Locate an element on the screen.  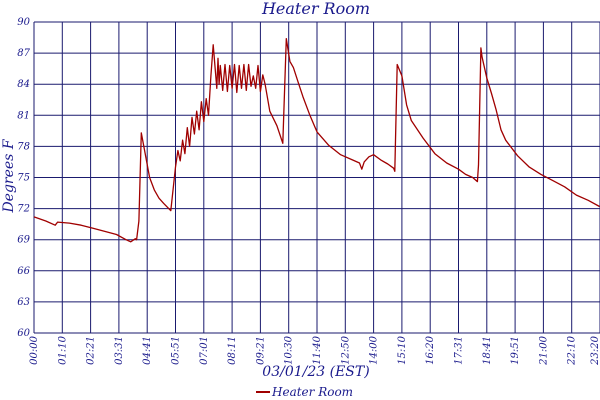
y-axis-label: Degrees F is located at coordinates (9, 175).